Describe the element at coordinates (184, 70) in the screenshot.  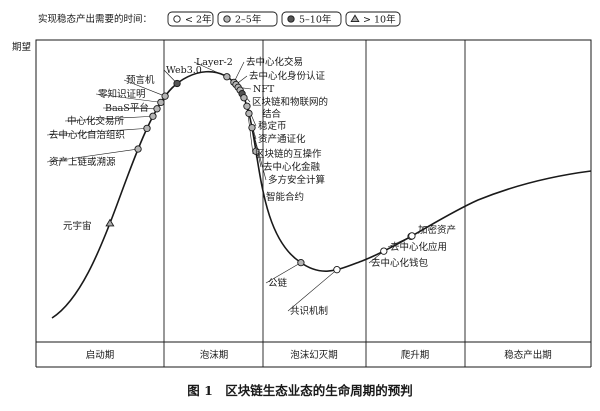
I see `data-label-point-8: Web3.0` at that location.